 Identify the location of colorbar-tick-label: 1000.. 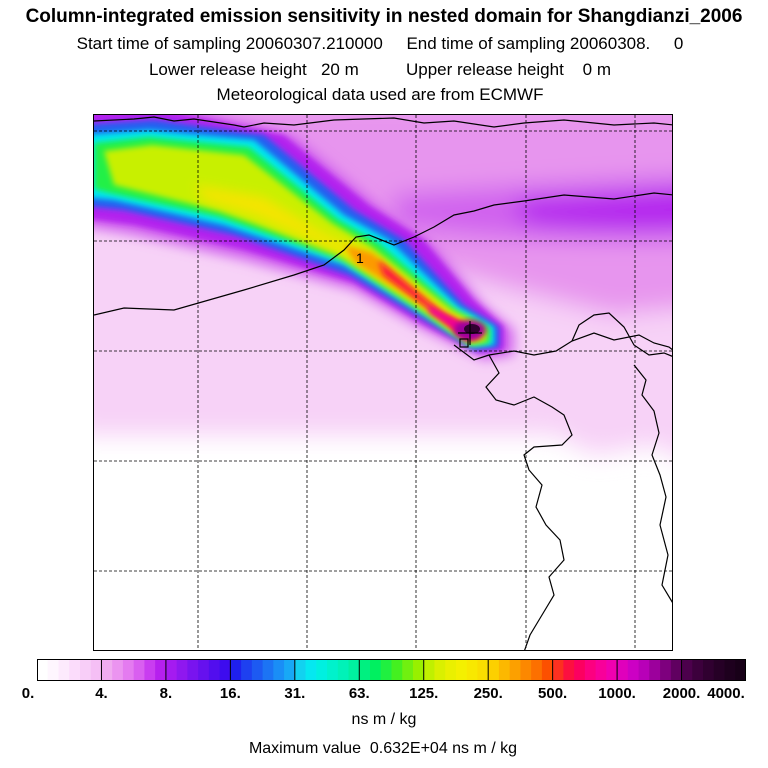
(617, 693).